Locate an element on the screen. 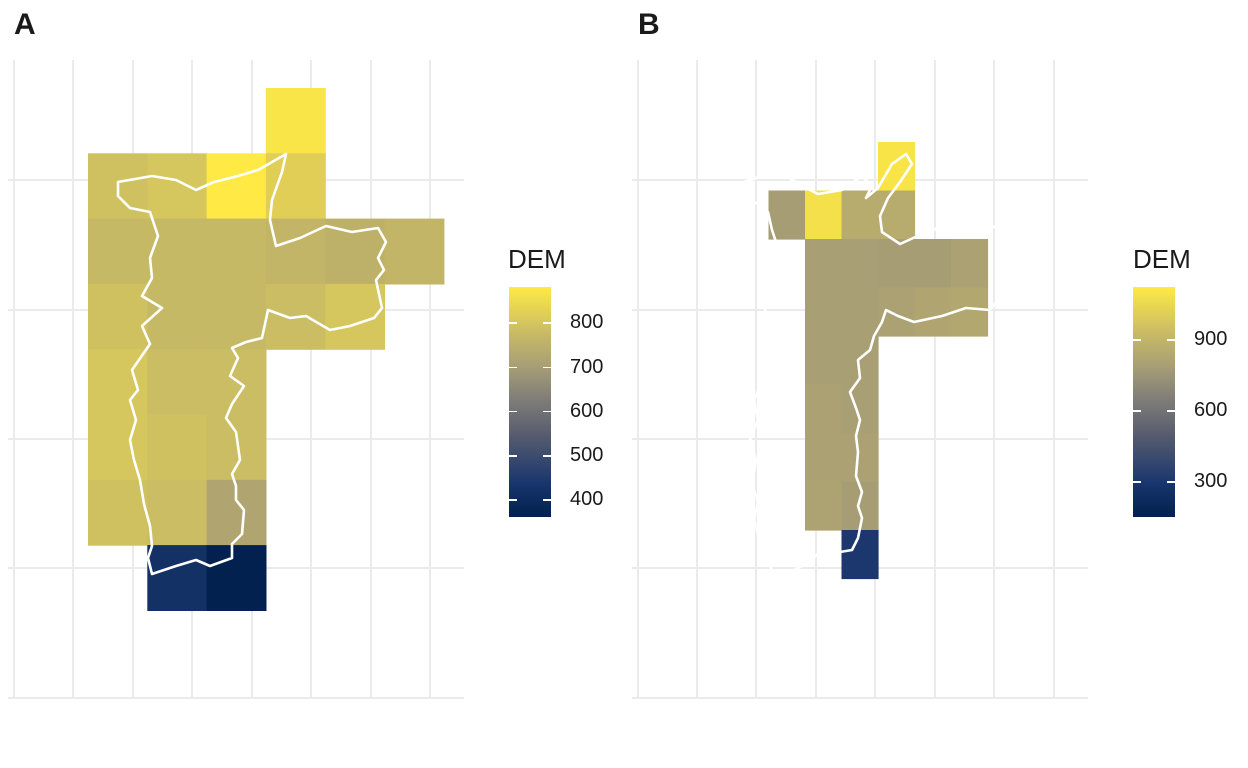 Image resolution: width=1248 pixels, height=768 pixels. legend-a-tick-label: 800 is located at coordinates (587, 322).